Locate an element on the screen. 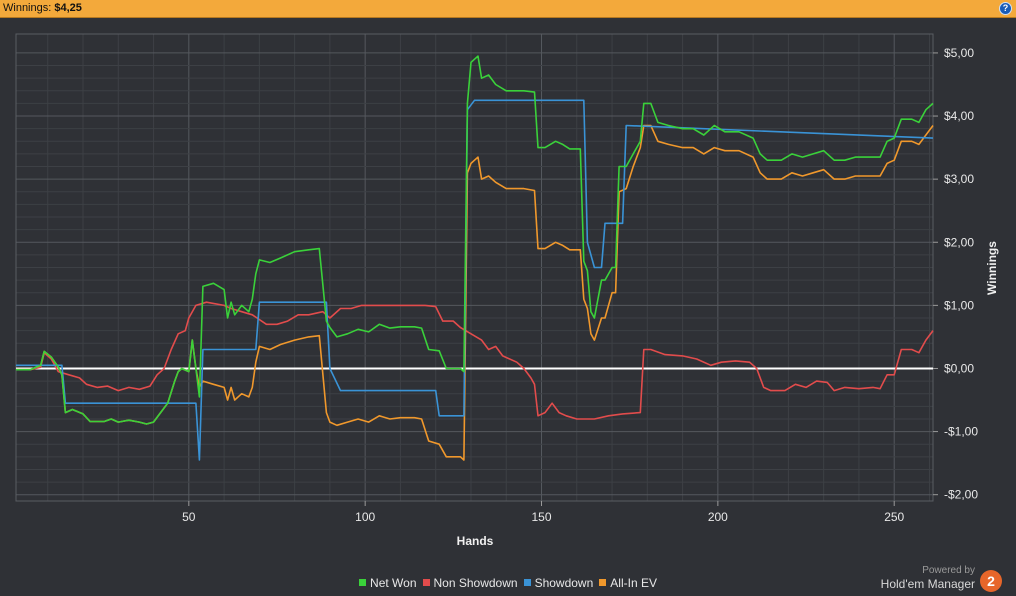  y-tick-label: $5,00 is located at coordinates (959, 53).